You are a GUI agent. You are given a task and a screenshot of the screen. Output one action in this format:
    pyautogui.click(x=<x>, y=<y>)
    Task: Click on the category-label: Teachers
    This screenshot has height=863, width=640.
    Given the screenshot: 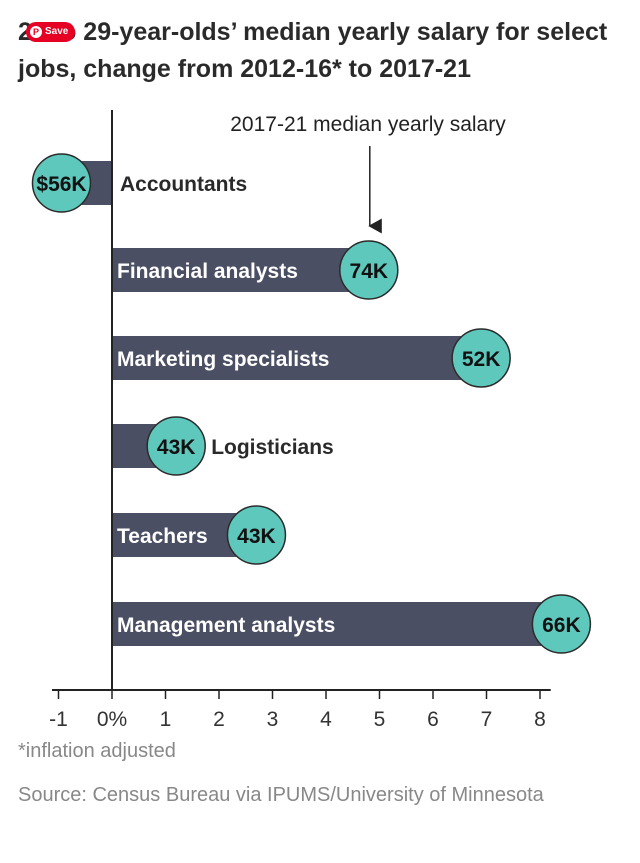 What is the action you would take?
    pyautogui.click(x=162, y=536)
    